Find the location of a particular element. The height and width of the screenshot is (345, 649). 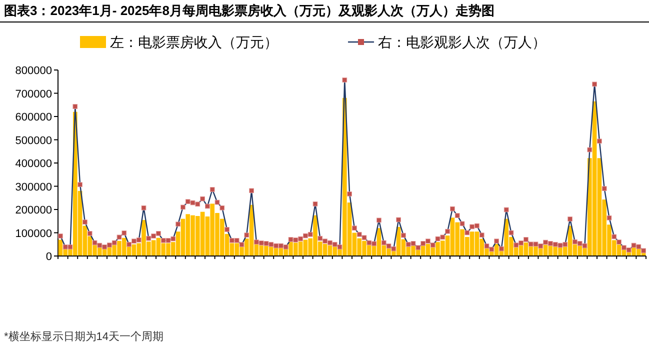

y-tick-label: 200000 is located at coordinates (33, 210).